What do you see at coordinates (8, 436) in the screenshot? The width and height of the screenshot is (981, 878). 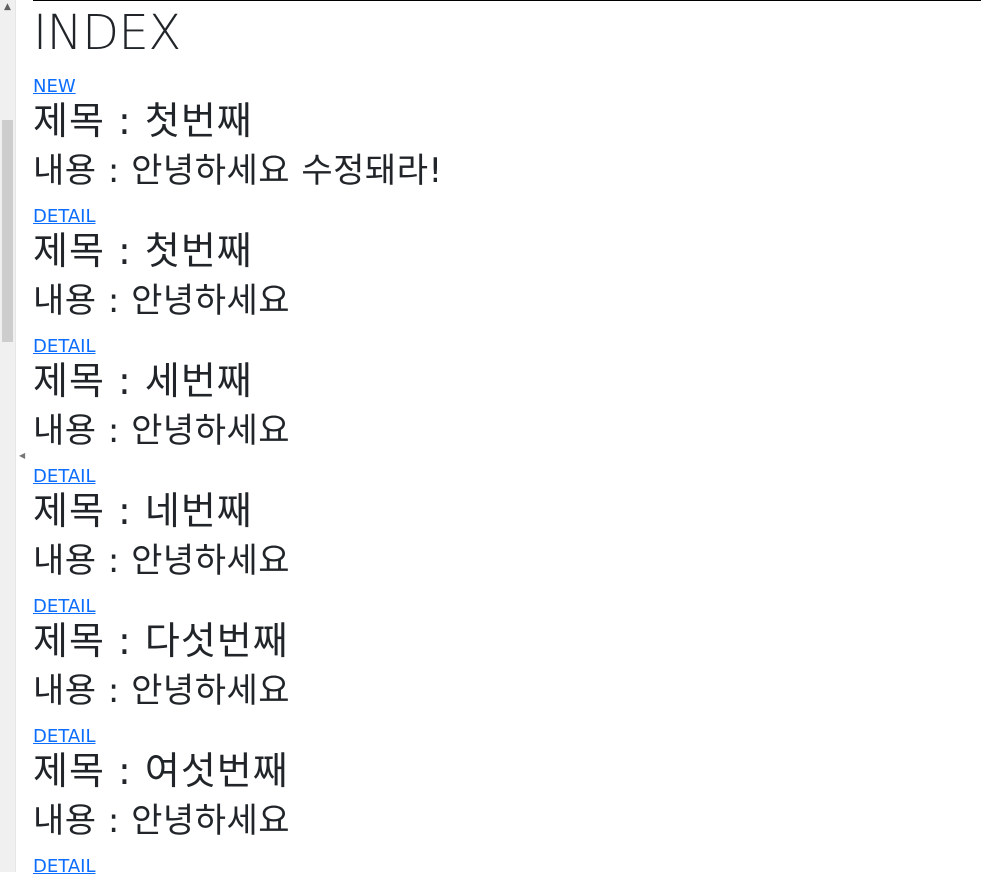 I see `vertical-scrollbar: ▲` at bounding box center [8, 436].